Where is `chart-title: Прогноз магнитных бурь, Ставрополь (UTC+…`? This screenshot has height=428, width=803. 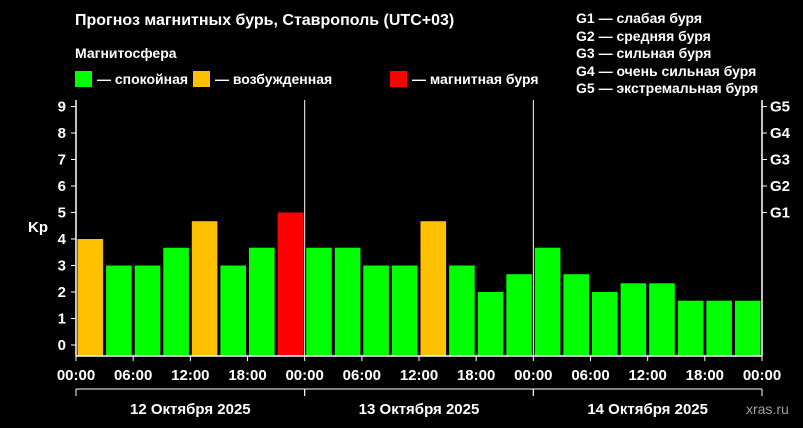 chart-title: Прогноз магнитных бурь, Ставрополь (UTC+… is located at coordinates (265, 20).